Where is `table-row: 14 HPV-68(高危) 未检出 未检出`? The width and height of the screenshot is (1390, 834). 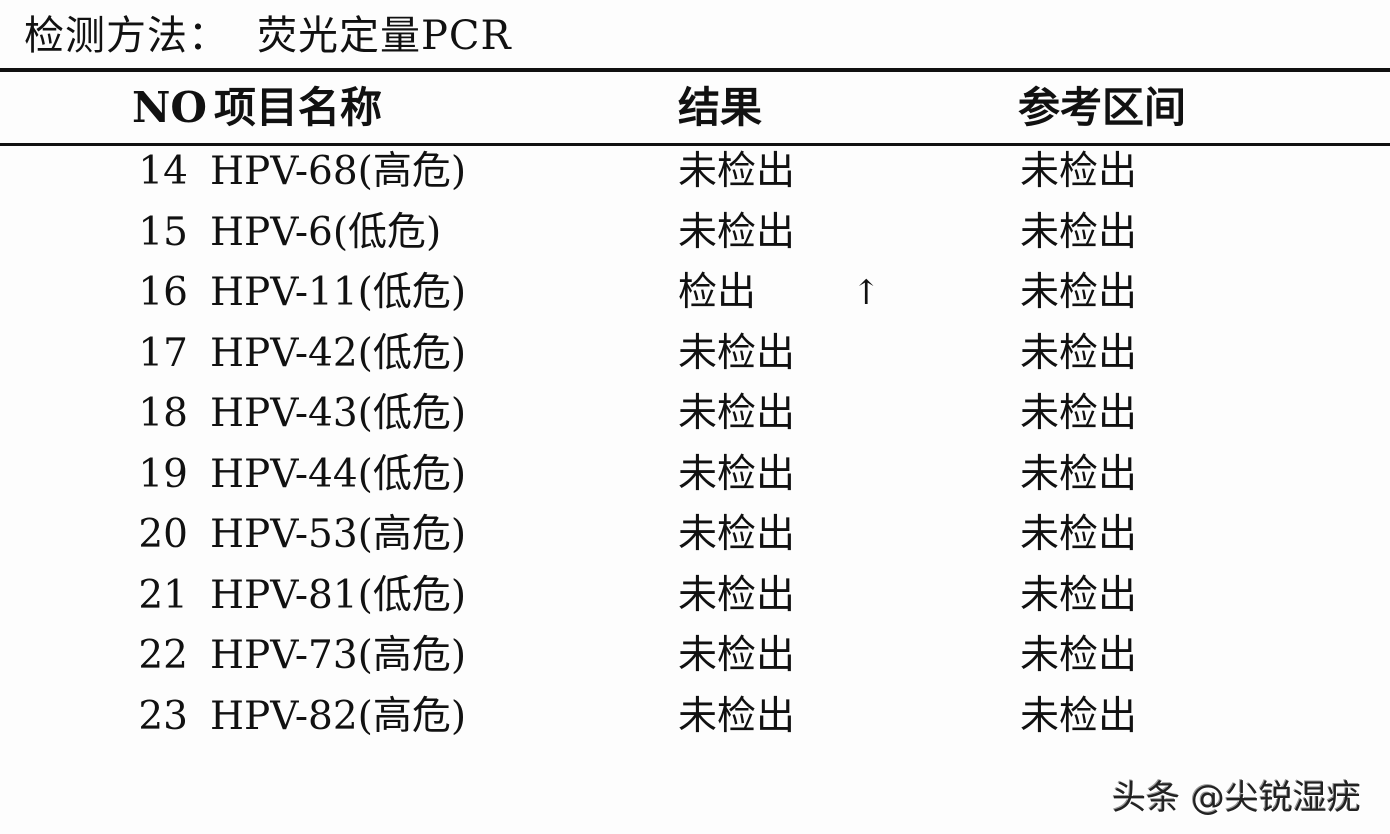
table-row: 14 HPV-68(高危) 未检出 未检出 is located at coordinates (695, 172).